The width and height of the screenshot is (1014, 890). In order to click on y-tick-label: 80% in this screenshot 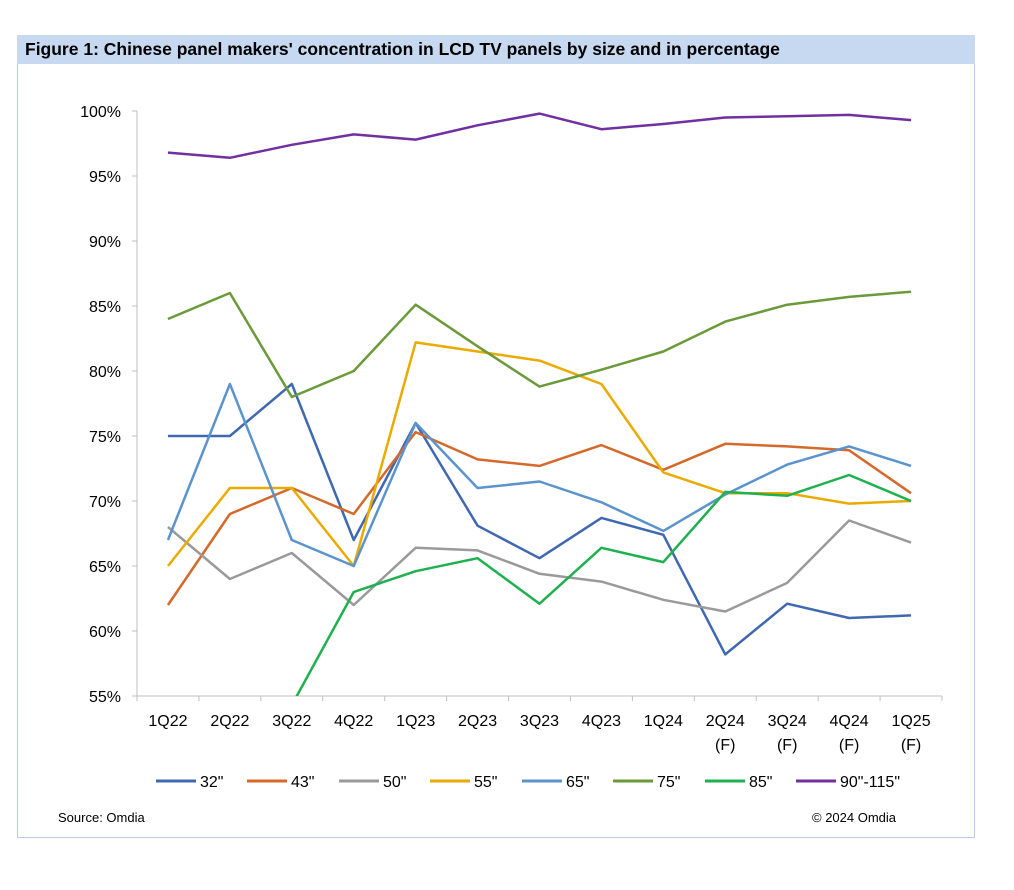, I will do `click(105, 372)`.